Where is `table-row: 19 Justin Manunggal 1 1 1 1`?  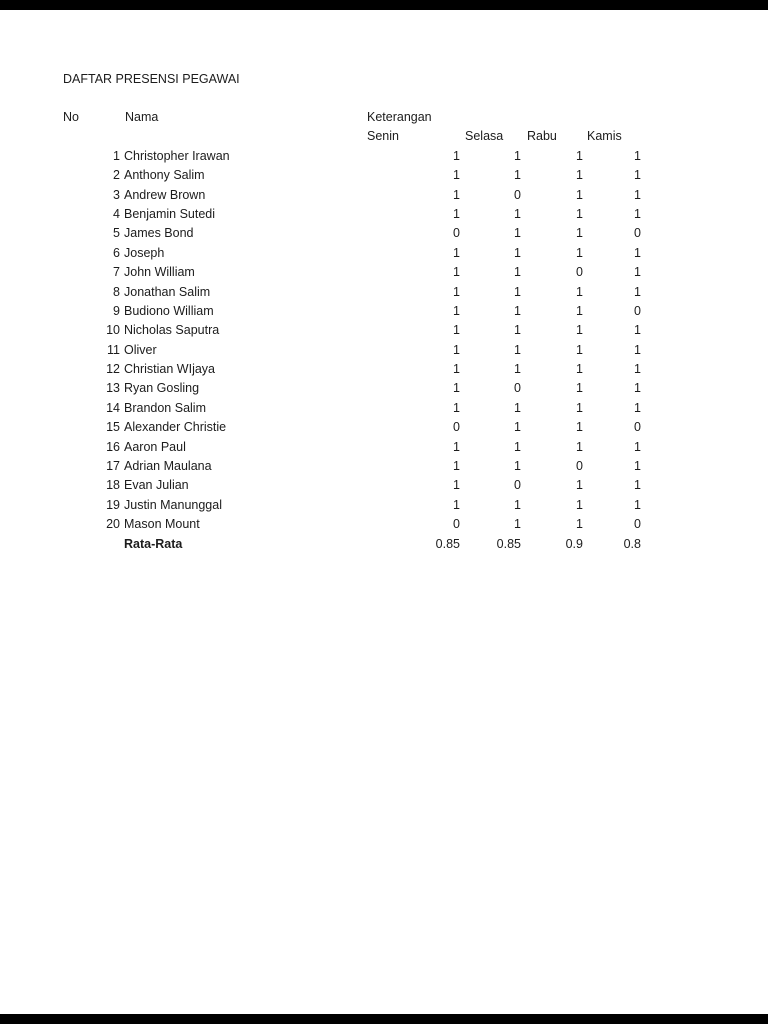
table-row: 19 Justin Manunggal 1 1 1 1 is located at coordinates (384, 505).